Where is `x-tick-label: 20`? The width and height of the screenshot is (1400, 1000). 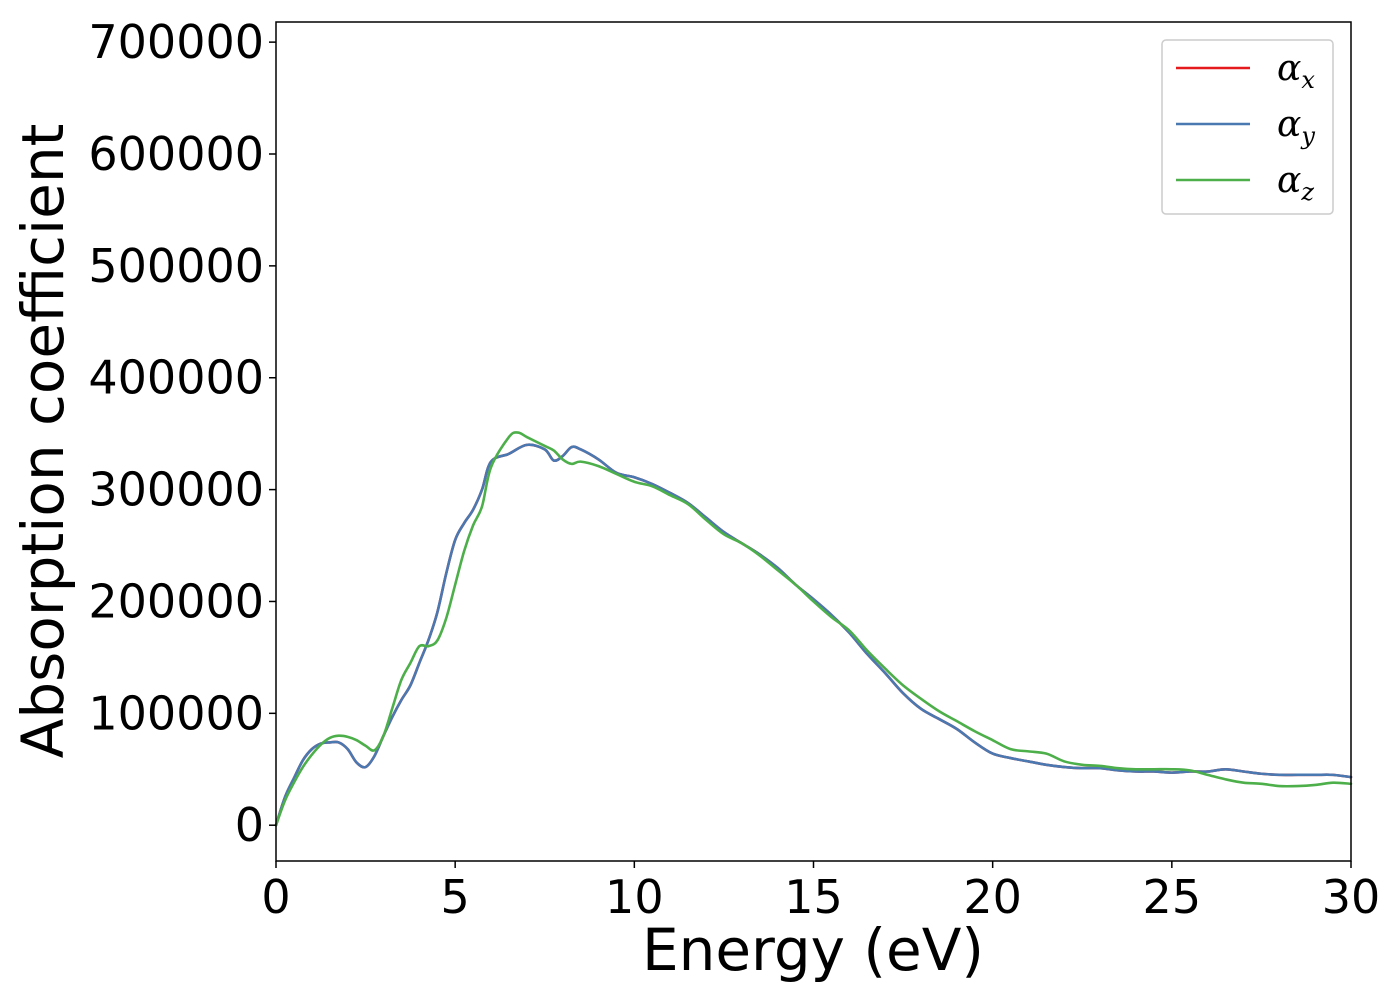
x-tick-label: 20 is located at coordinates (992, 897).